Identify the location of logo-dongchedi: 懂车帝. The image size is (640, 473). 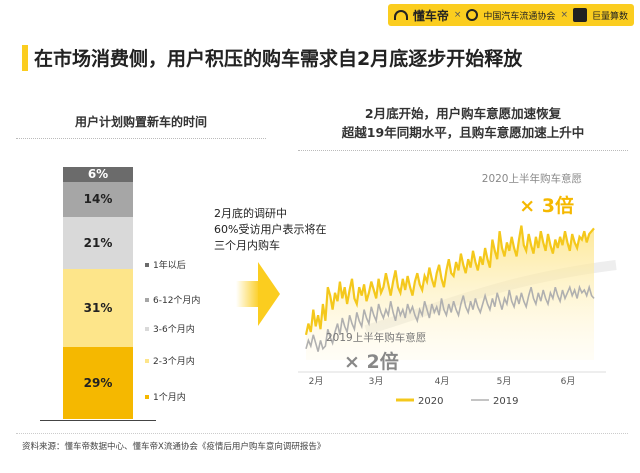
(430, 15).